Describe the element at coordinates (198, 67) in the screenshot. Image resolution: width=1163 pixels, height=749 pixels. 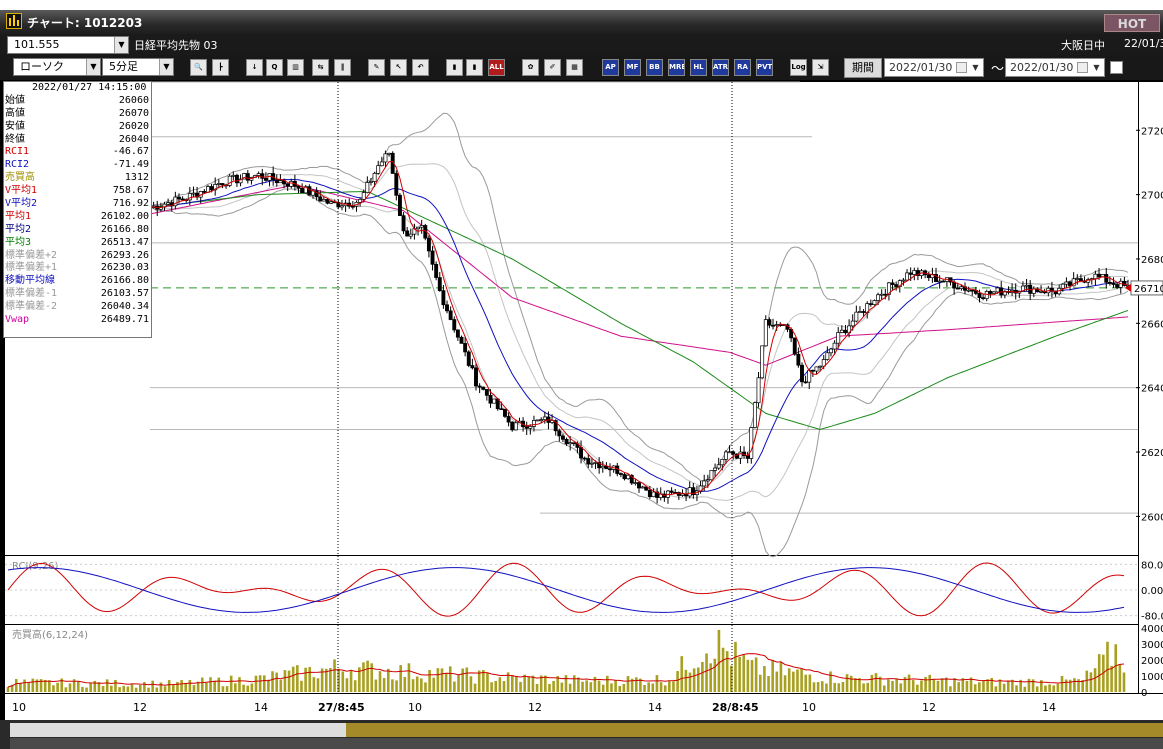
I see `zoom-icon: 🔍` at that location.